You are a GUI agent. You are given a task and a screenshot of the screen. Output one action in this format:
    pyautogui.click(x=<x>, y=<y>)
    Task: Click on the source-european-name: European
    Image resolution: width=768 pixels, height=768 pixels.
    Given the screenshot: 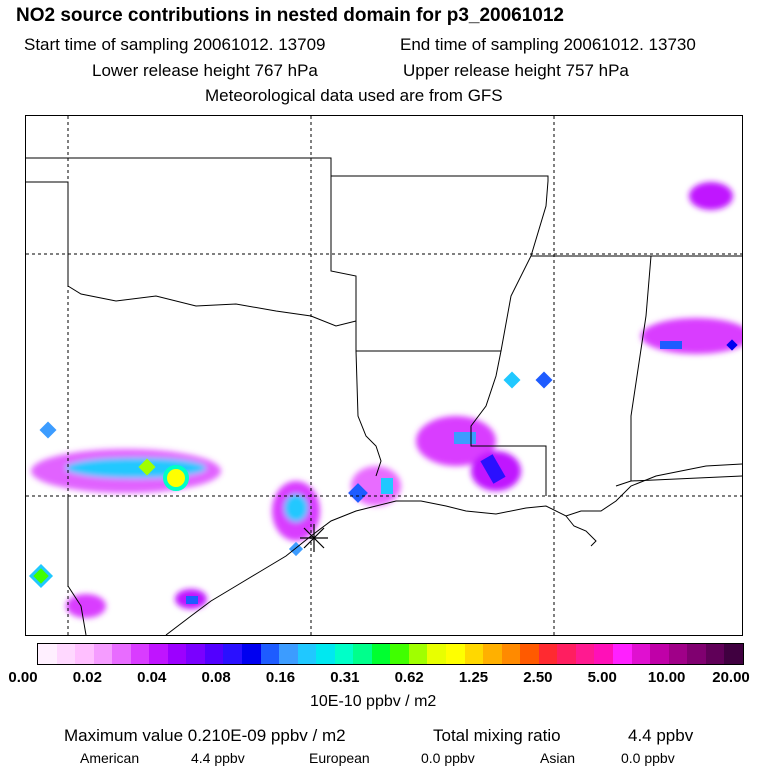 What is the action you would take?
    pyautogui.click(x=339, y=758)
    